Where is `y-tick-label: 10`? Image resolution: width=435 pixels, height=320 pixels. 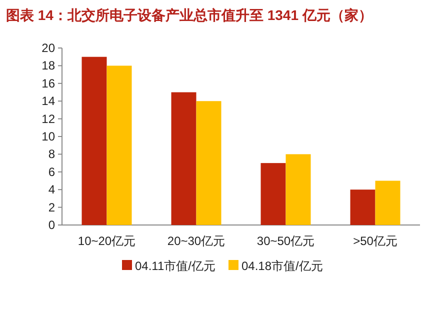
y-tick-label: 10 is located at coordinates (49, 137).